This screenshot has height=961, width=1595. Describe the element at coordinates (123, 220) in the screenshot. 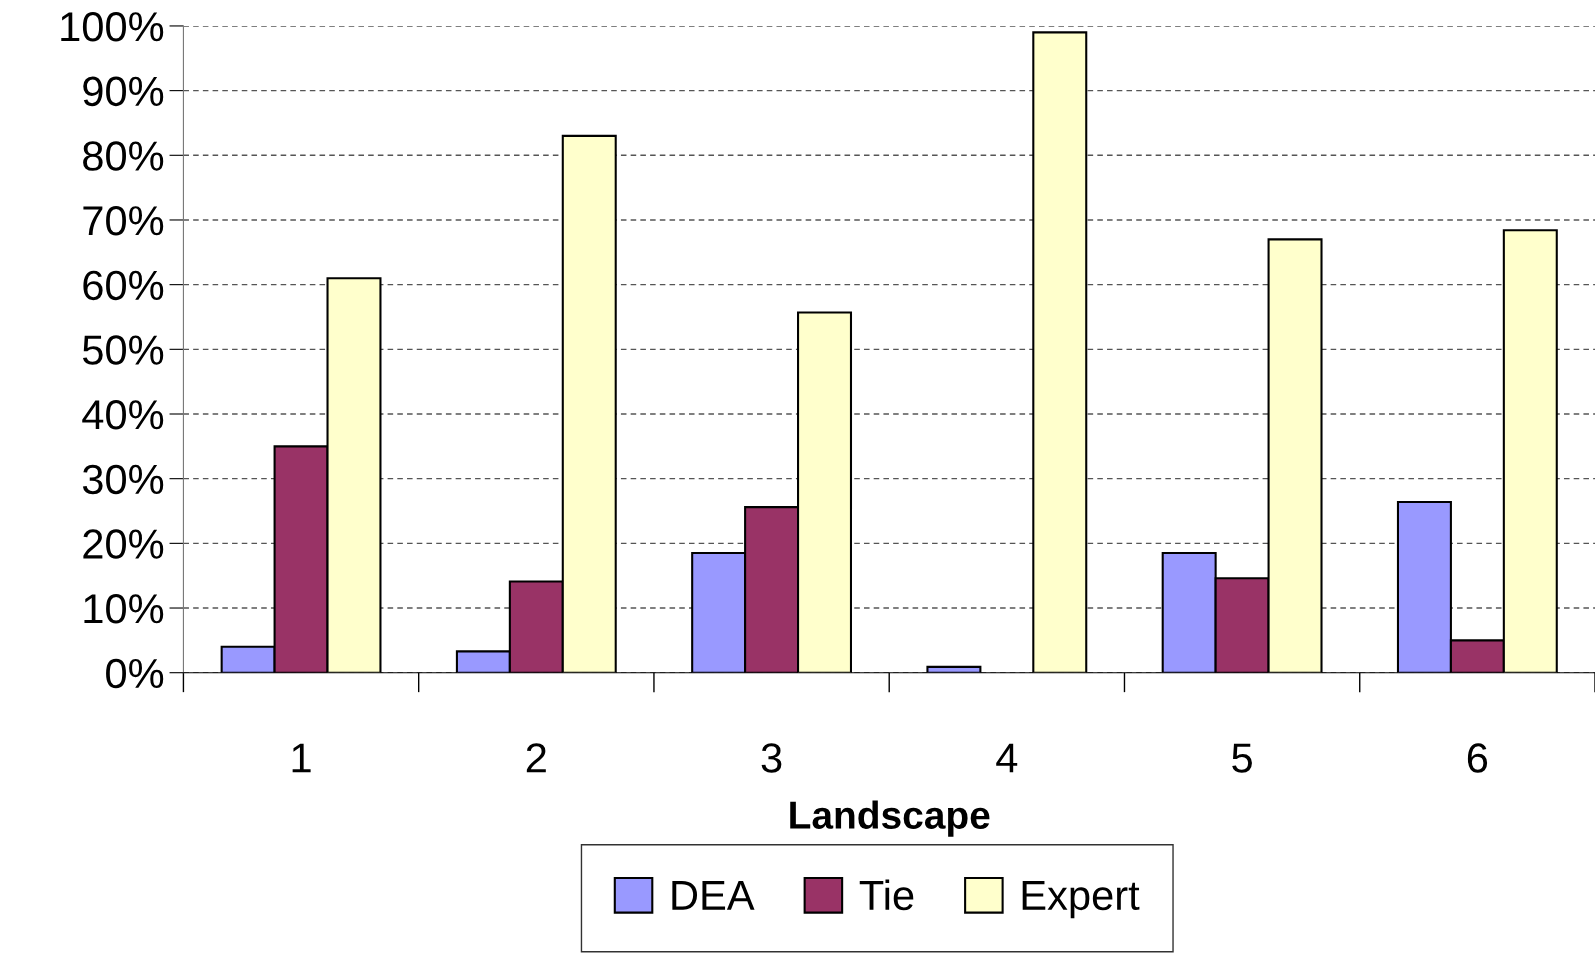

I see `y-tick-label: 70%` at that location.